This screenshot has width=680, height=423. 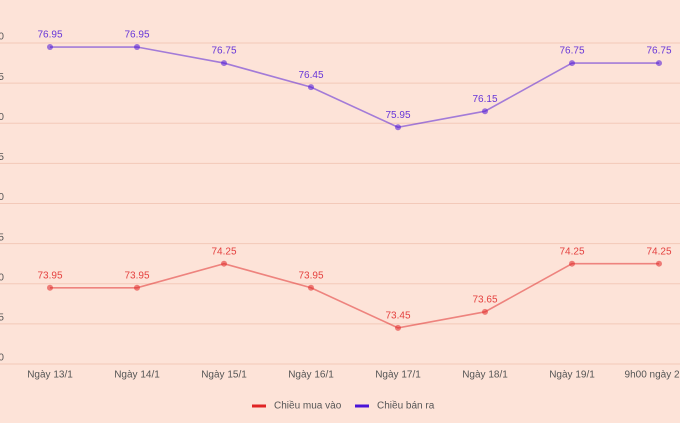 What do you see at coordinates (311, 375) in the screenshot?
I see `x-tick-label: Ngày 16/1` at bounding box center [311, 375].